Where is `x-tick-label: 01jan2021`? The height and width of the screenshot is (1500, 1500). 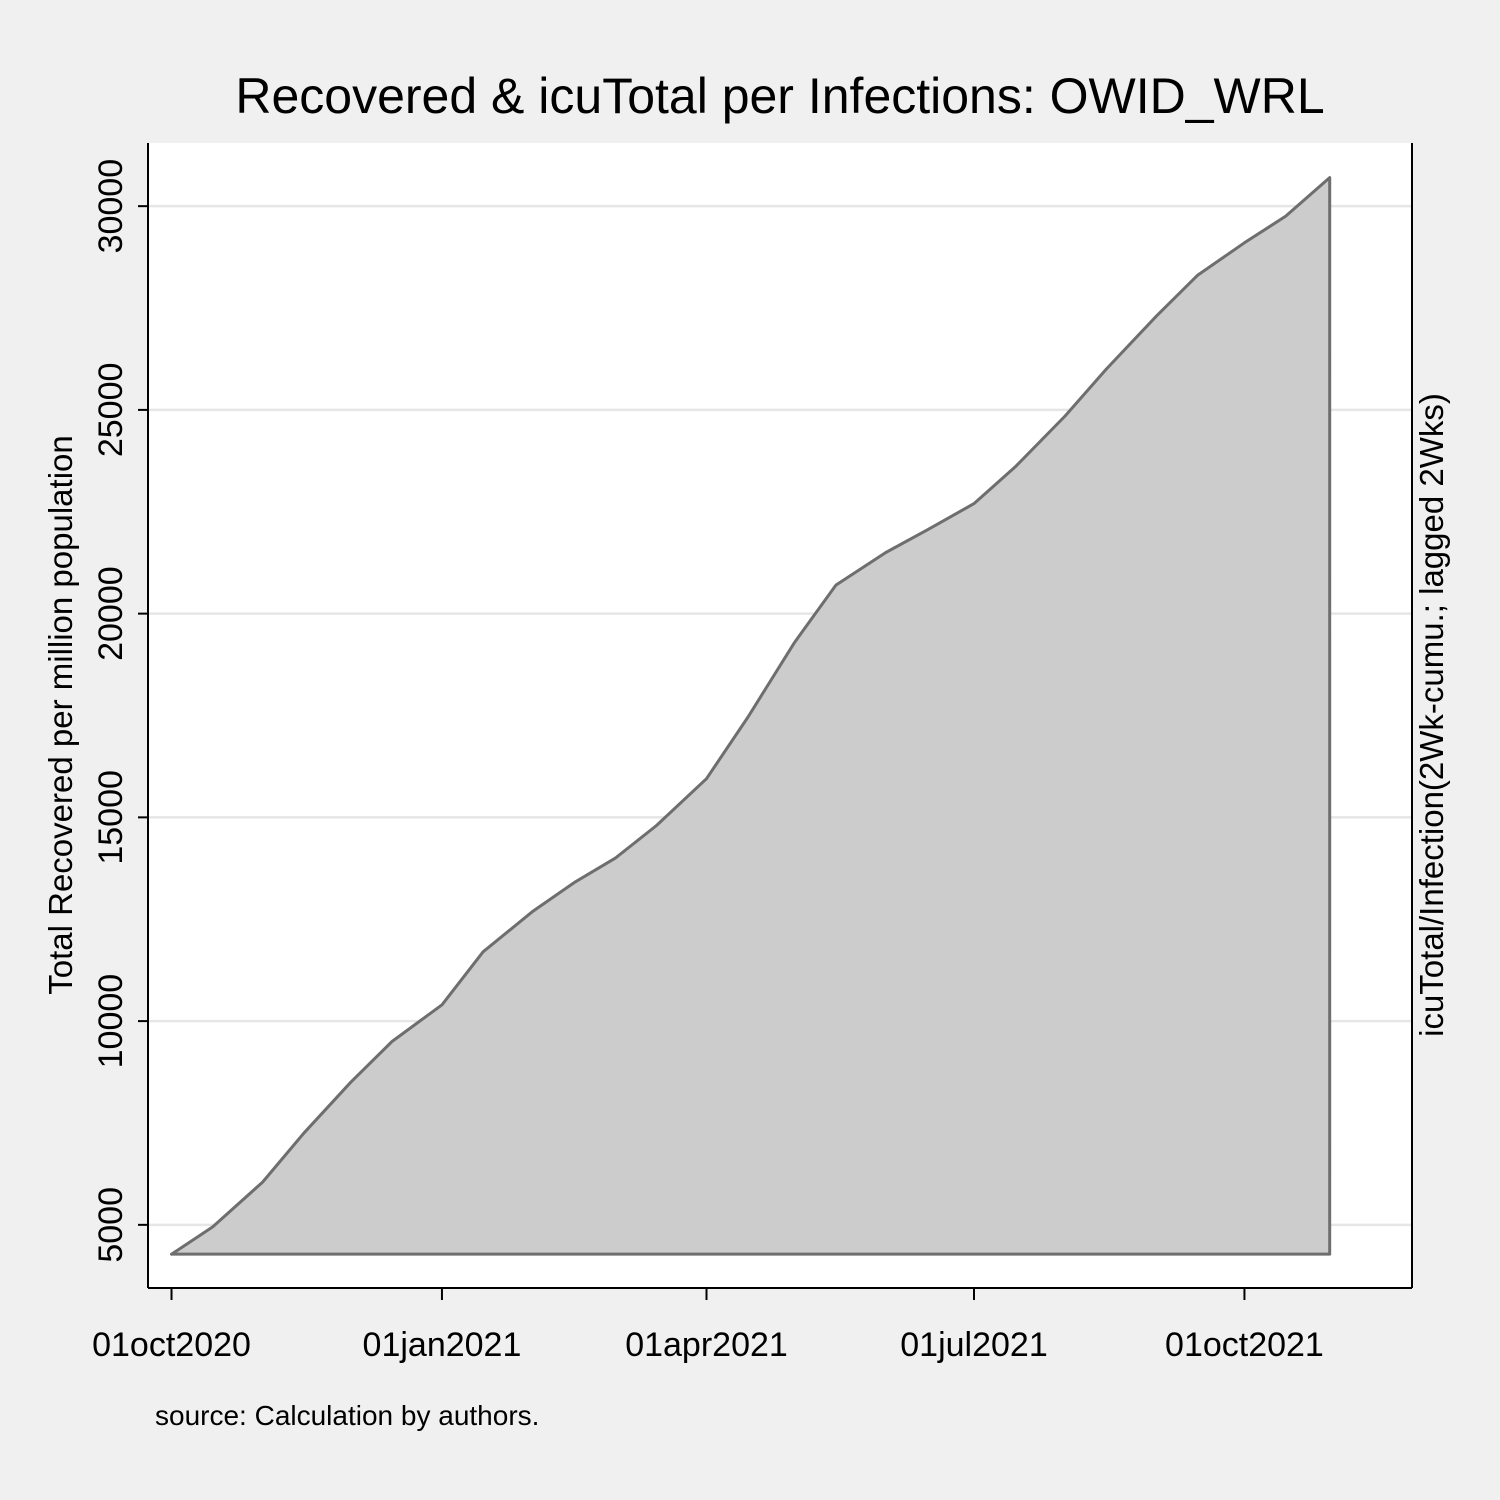
x-tick-label: 01jan2021 is located at coordinates (442, 1345).